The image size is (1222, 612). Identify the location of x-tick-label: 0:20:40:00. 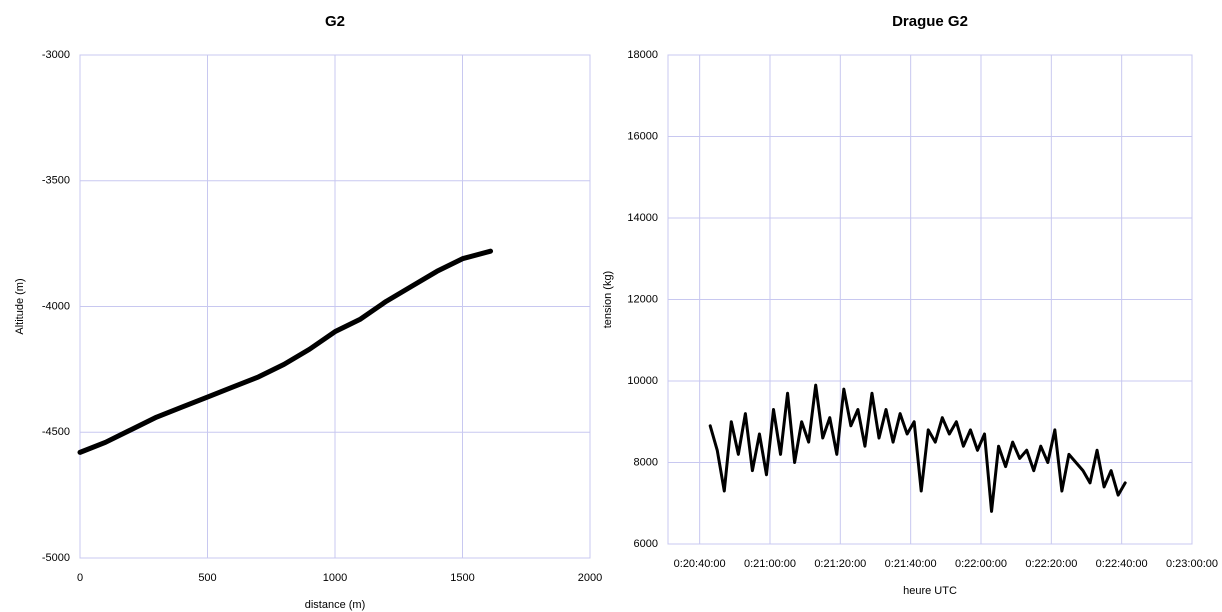
(700, 564).